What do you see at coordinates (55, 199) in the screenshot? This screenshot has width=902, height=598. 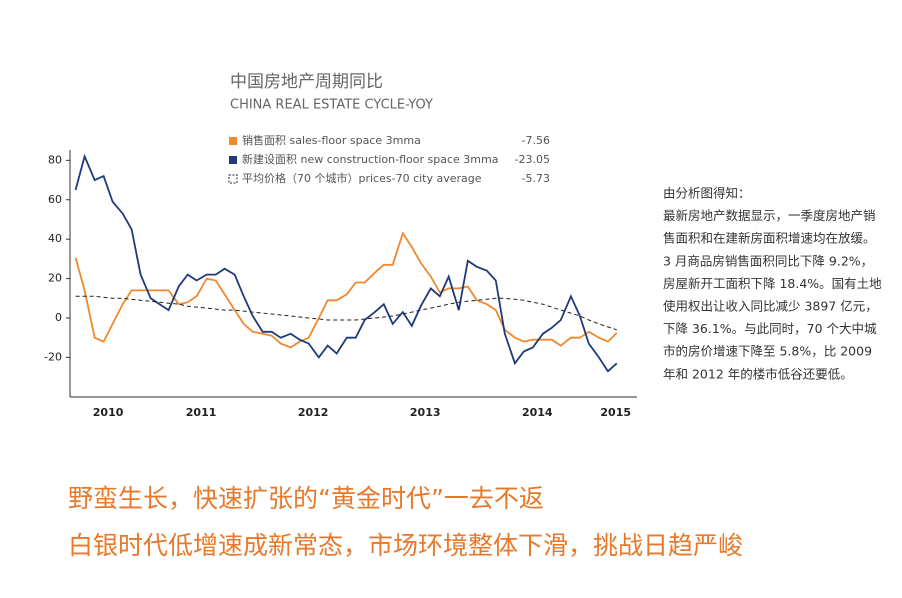 I see `y-tick-label: 60` at bounding box center [55, 199].